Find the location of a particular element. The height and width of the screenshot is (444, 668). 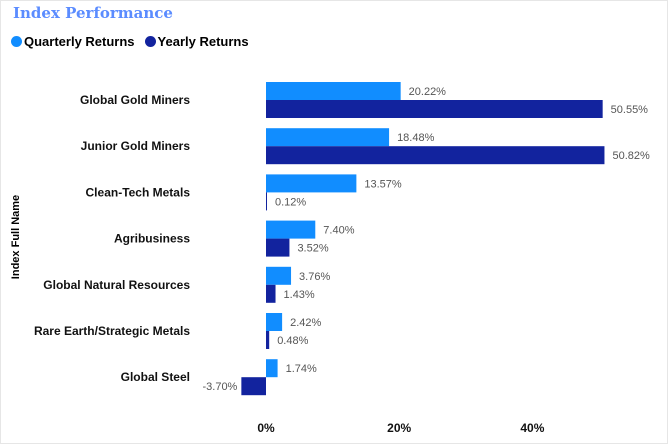

x-tick-label: 20% is located at coordinates (399, 428).